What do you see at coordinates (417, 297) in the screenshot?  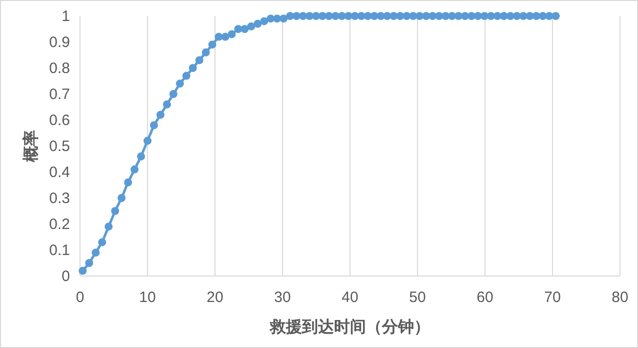 I see `x-tick-label: 50` at bounding box center [417, 297].